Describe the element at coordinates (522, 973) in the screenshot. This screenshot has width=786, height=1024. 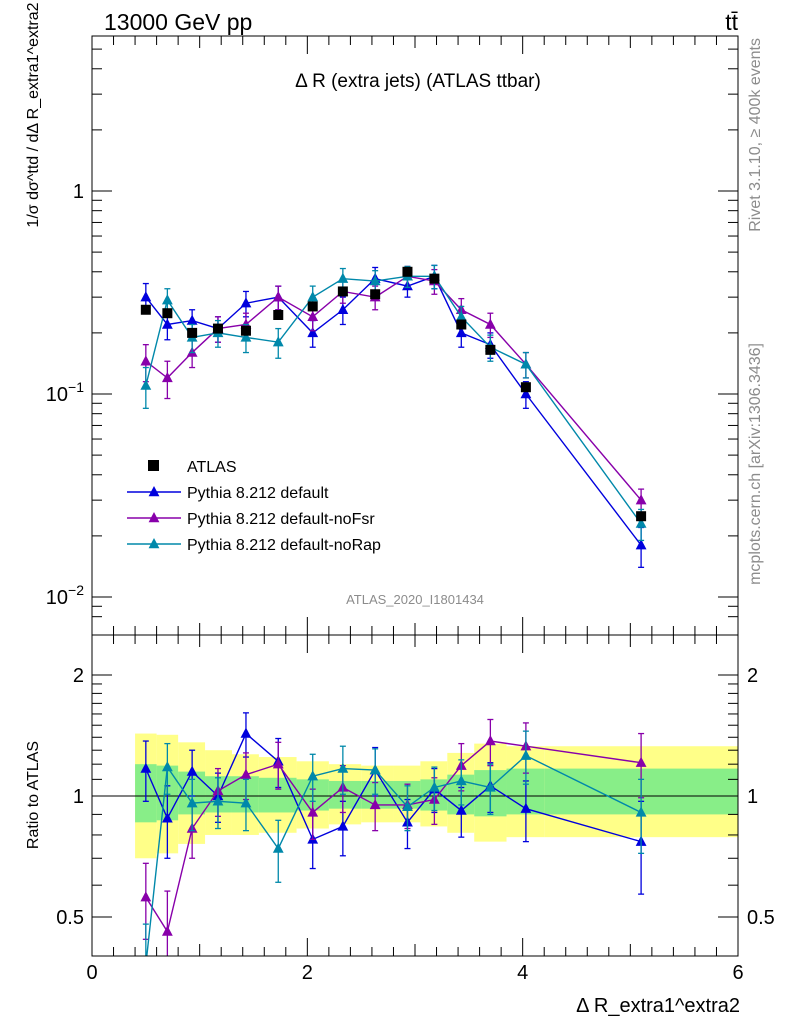
I see `x-tick-label: 4` at that location.